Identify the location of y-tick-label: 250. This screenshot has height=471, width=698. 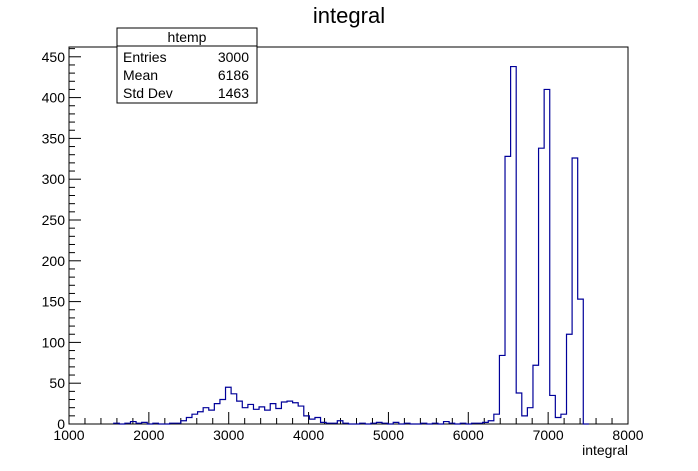
(54, 220).